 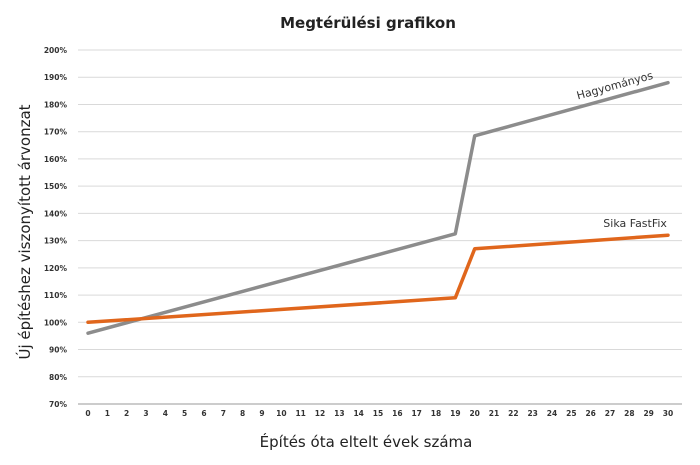 I want to click on y-tick-label: 120%, so click(x=56, y=268).